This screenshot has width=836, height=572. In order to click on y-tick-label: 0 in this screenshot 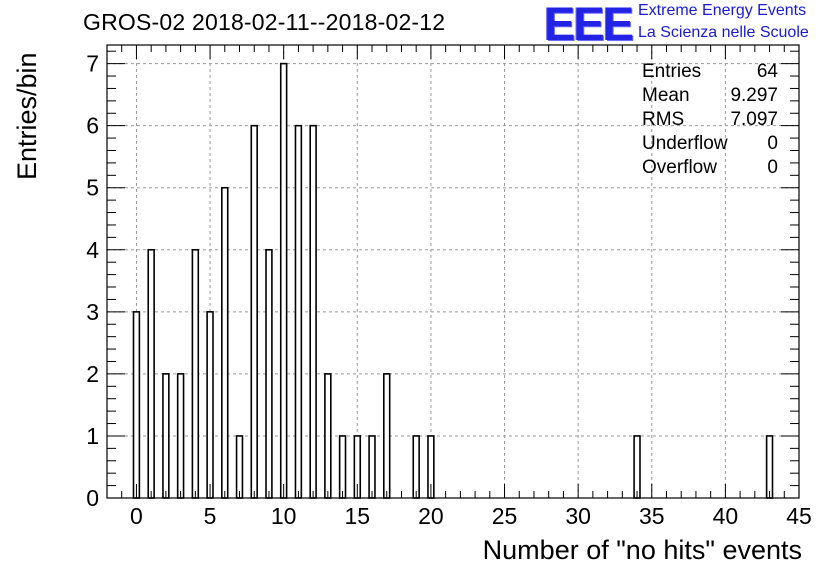, I will do `click(92, 498)`.